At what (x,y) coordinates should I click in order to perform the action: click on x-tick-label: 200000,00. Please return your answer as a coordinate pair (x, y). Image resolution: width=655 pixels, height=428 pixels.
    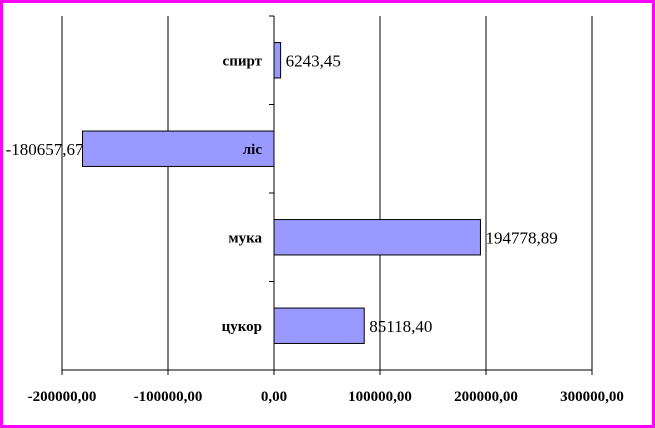
    Looking at the image, I should click on (486, 397).